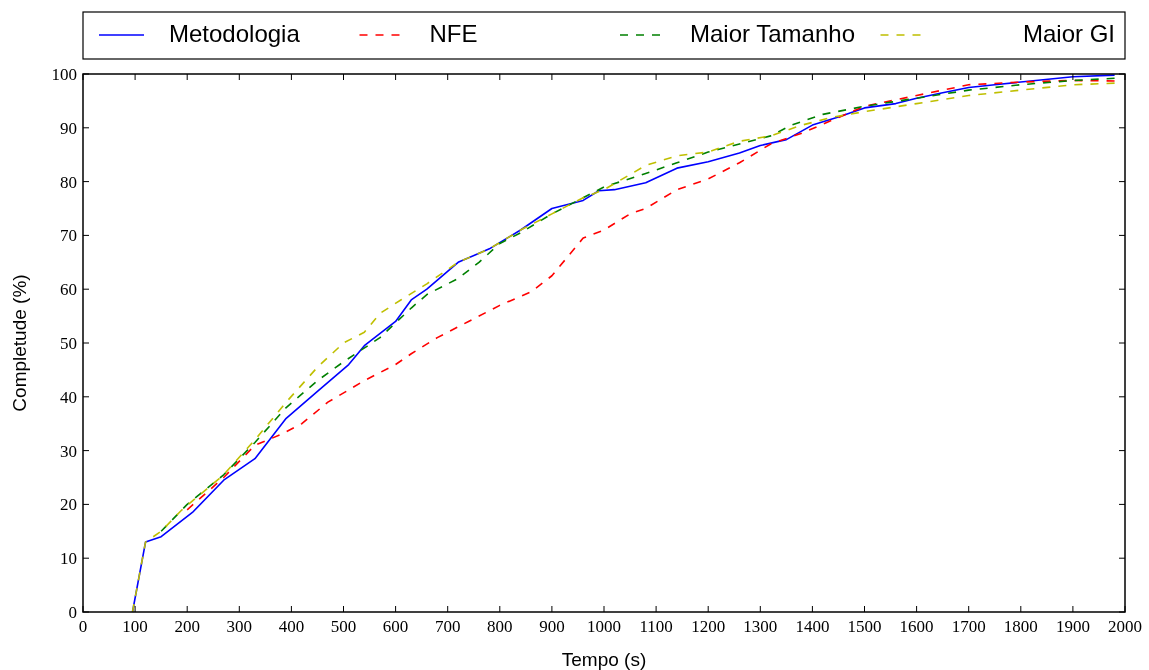 This screenshot has height=670, width=1149. Describe the element at coordinates (68, 182) in the screenshot. I see `y-tick-label: 80` at that location.